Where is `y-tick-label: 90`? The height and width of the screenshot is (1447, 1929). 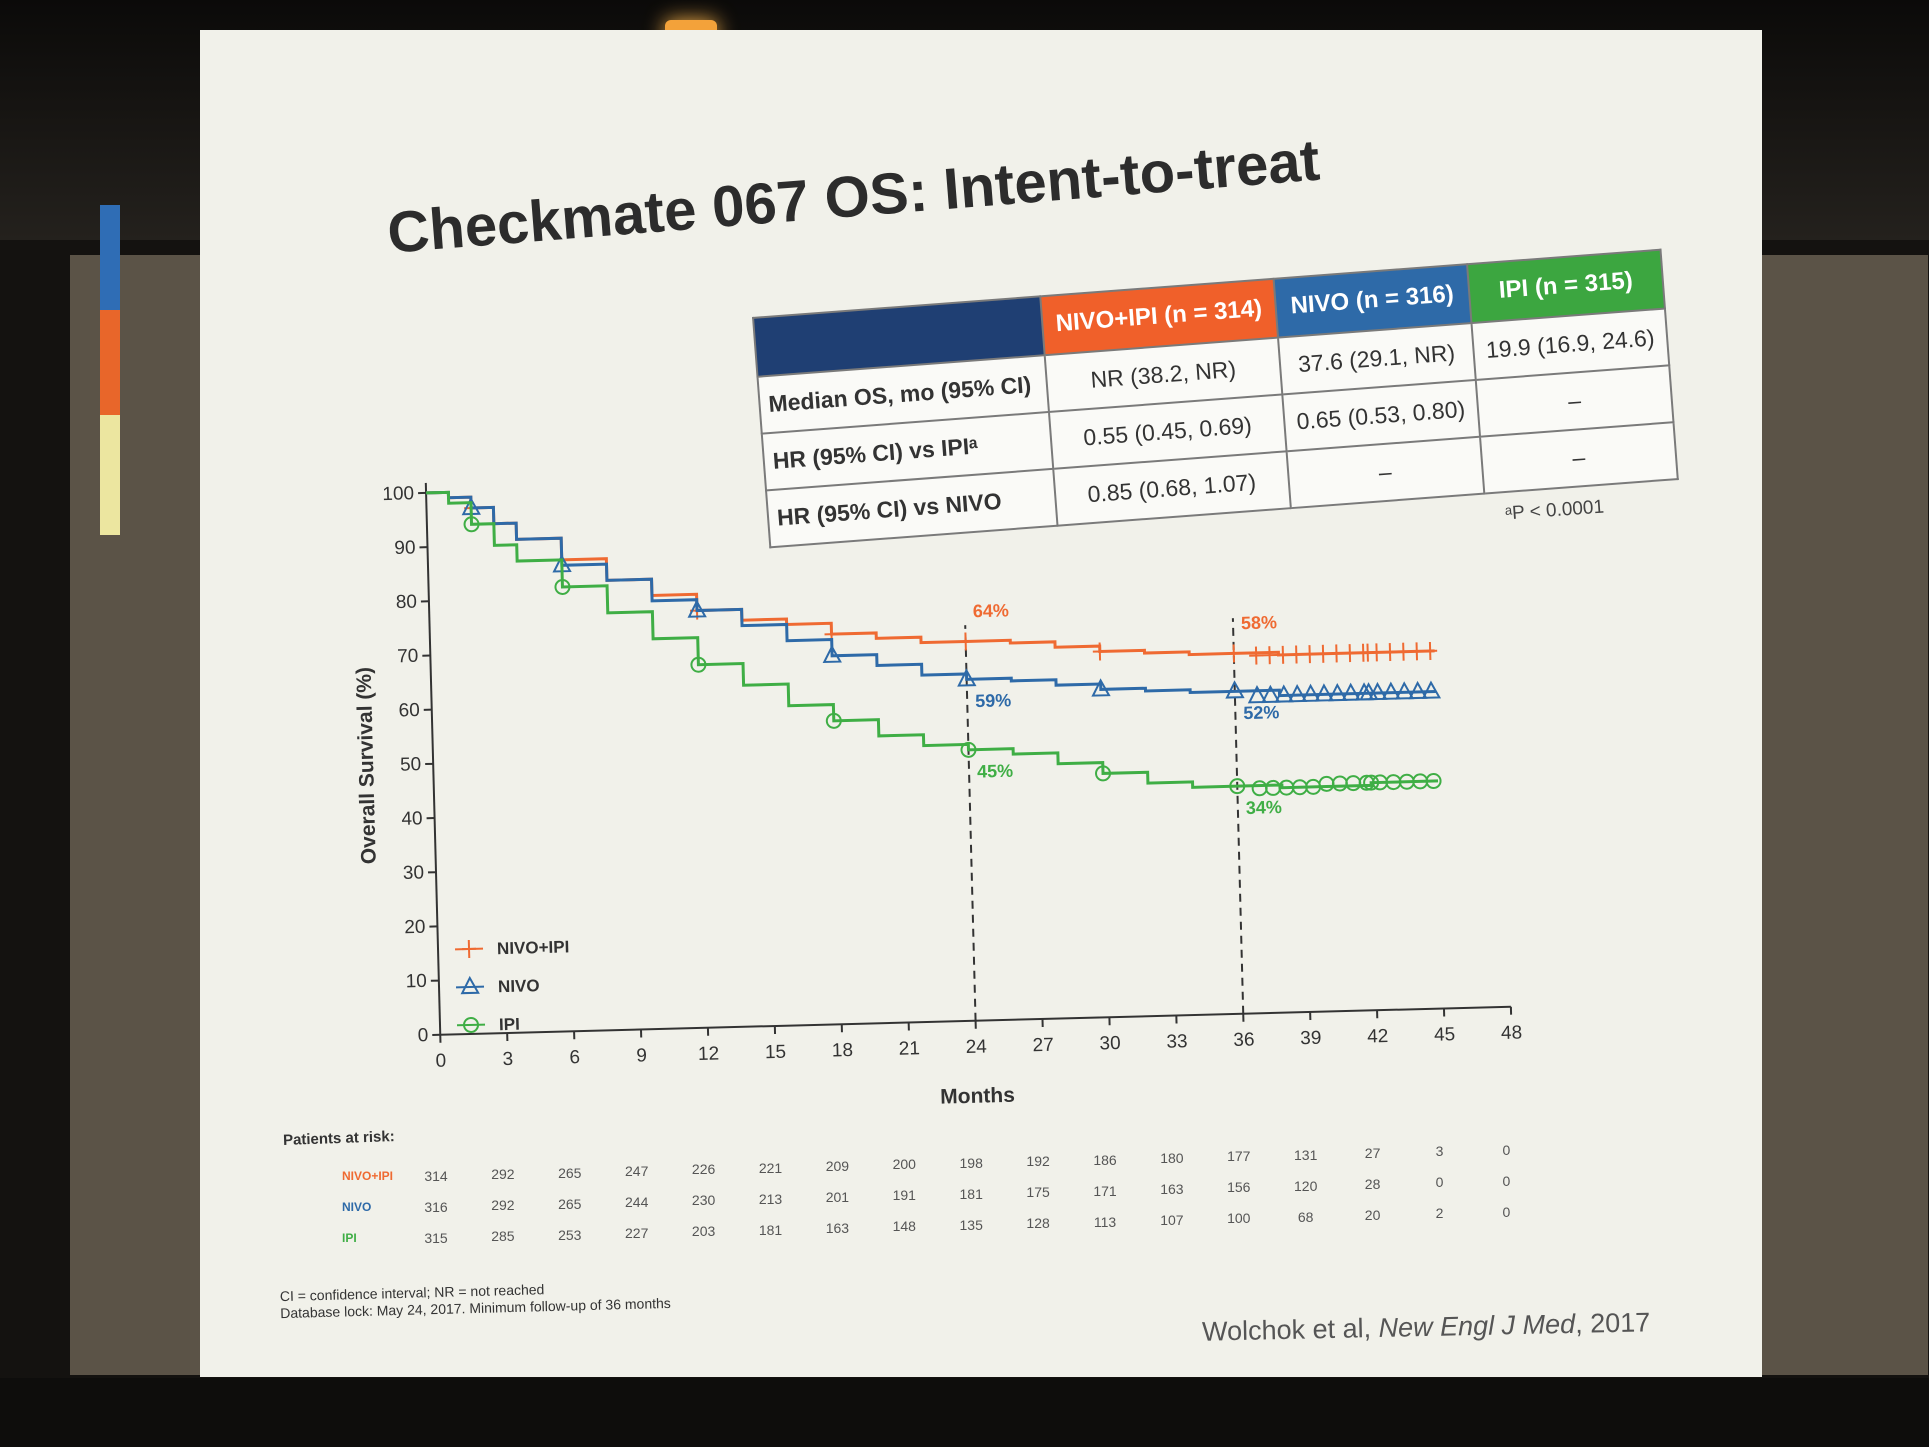 y-tick-label: 90 is located at coordinates (405, 548).